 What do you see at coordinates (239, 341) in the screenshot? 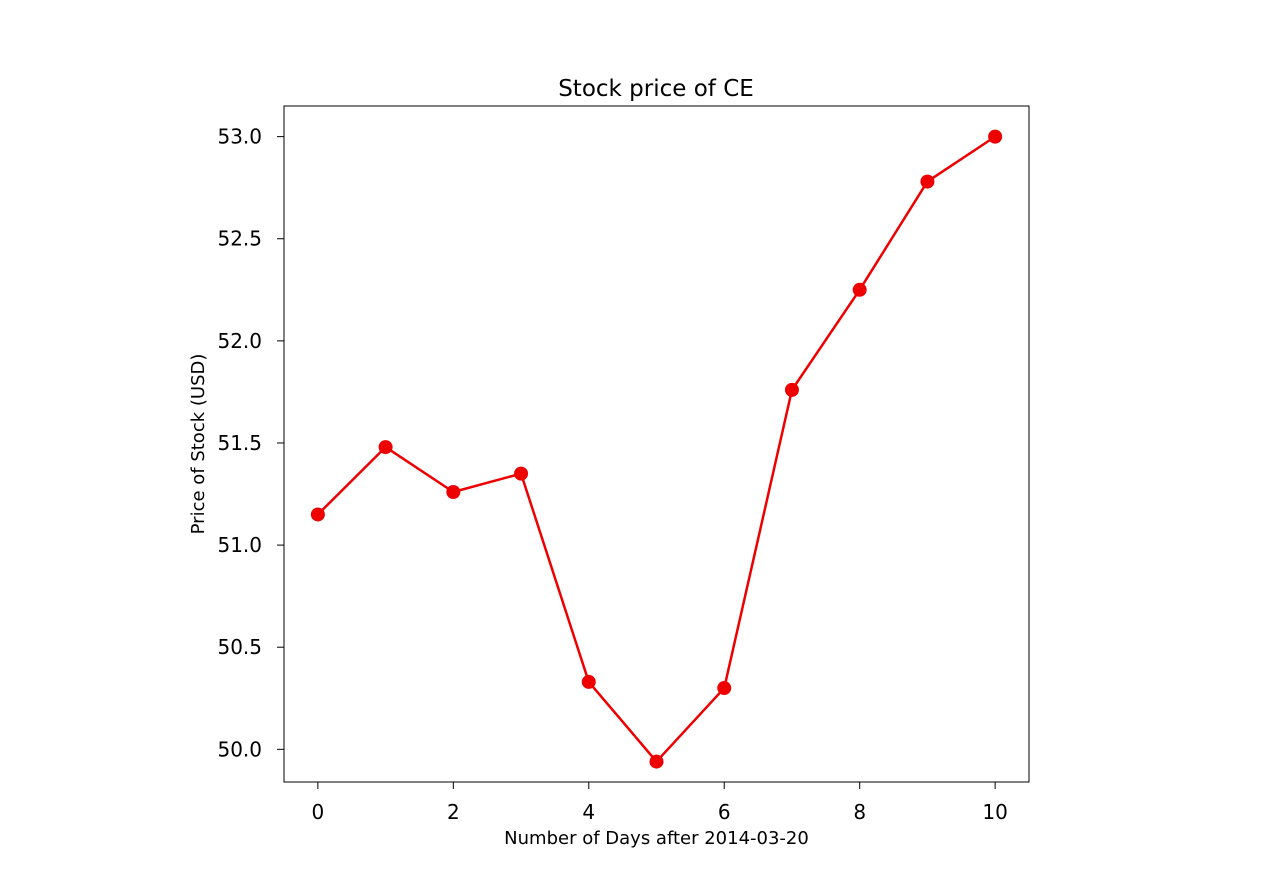
I see `y-tick-label: 52.0` at bounding box center [239, 341].